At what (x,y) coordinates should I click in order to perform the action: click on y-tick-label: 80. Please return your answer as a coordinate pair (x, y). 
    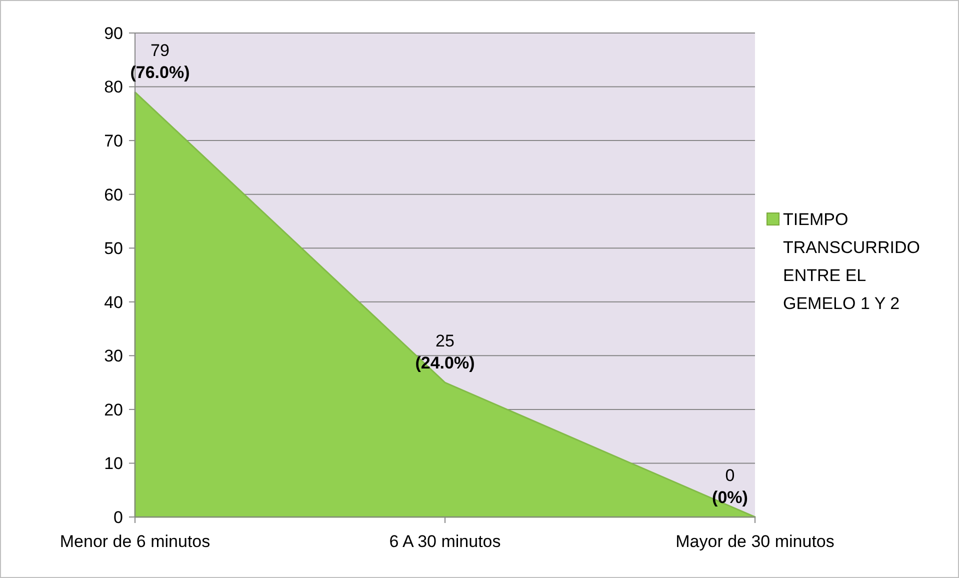
    Looking at the image, I should click on (113, 87).